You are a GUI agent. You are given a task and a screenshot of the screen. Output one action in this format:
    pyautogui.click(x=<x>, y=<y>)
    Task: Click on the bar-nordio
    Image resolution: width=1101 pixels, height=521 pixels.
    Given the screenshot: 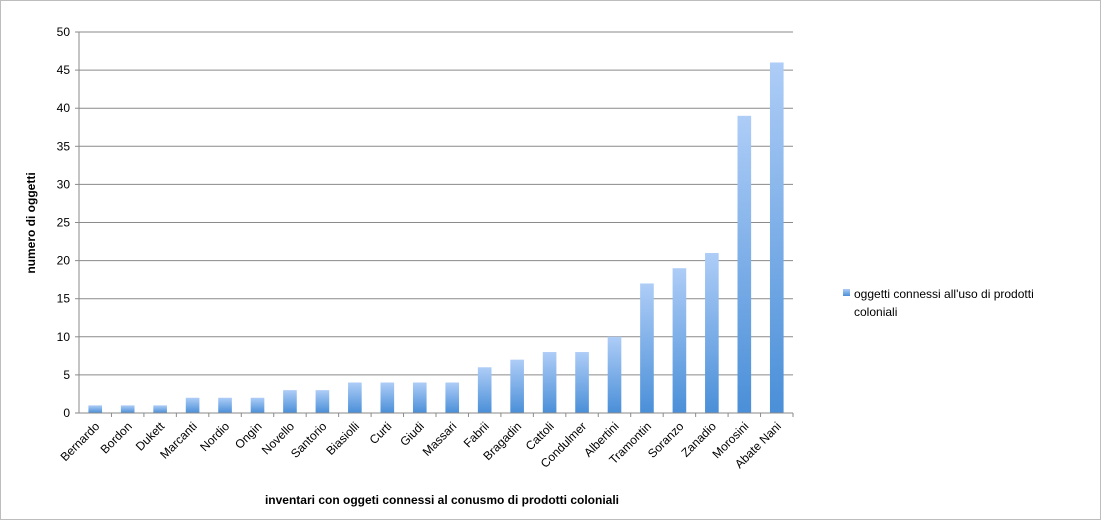 What is the action you would take?
    pyautogui.click(x=225, y=405)
    